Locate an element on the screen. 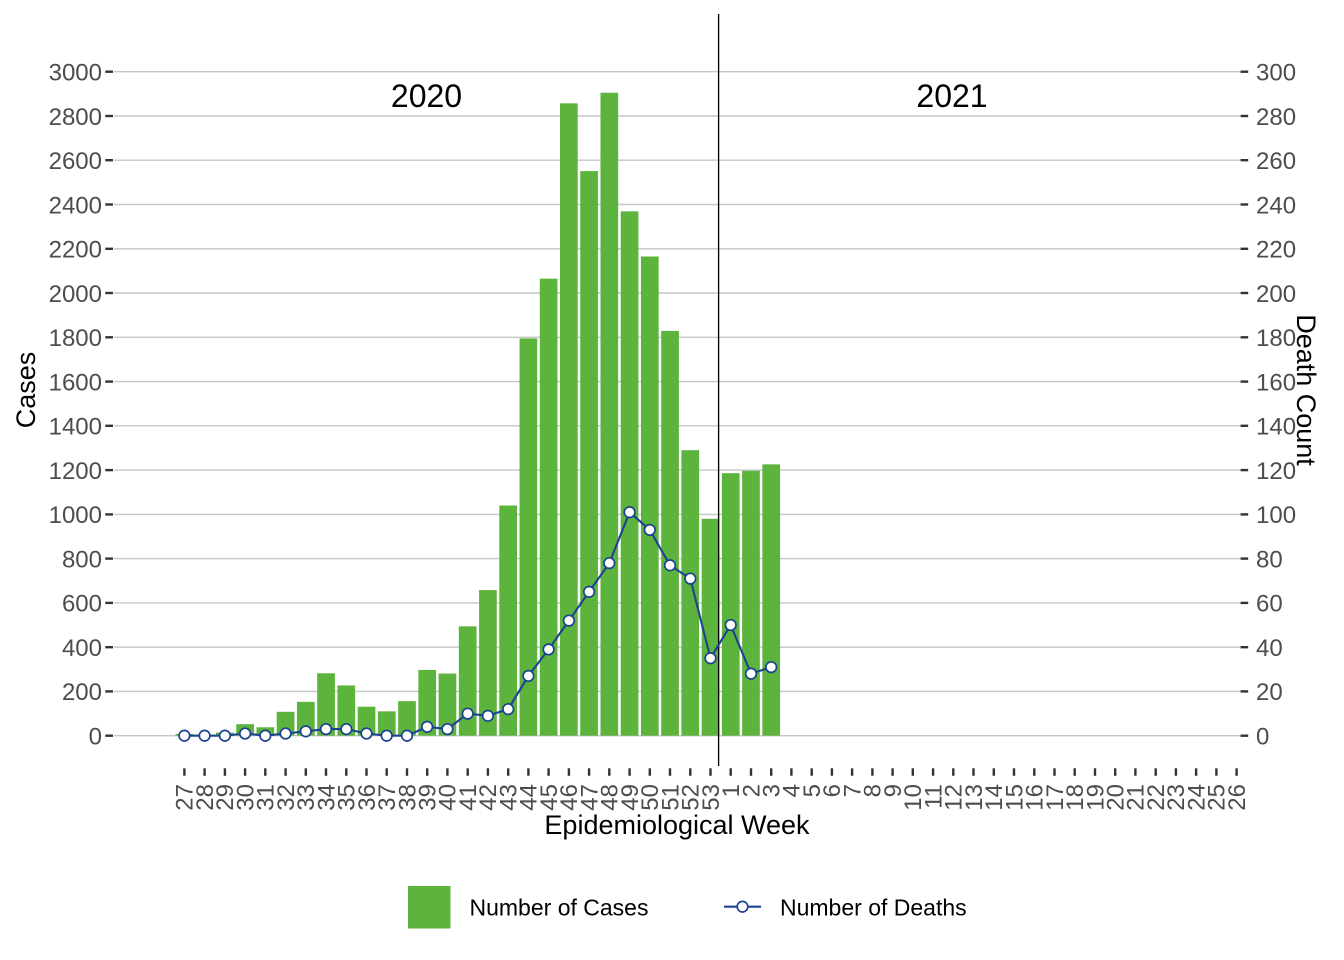 The width and height of the screenshot is (1344, 960). svg-text: 1000 is located at coordinates (75, 515).